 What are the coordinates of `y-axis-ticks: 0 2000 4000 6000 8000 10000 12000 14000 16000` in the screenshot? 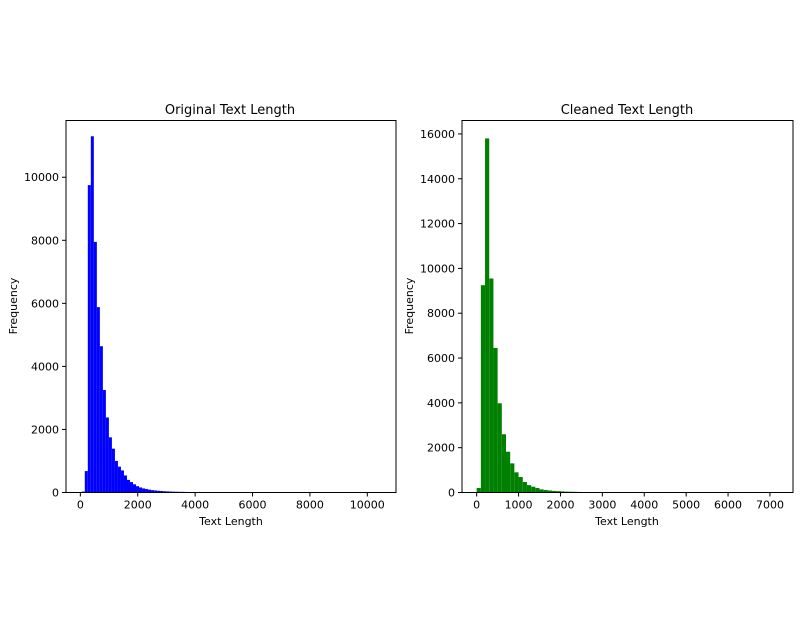 It's located at (441, 314).